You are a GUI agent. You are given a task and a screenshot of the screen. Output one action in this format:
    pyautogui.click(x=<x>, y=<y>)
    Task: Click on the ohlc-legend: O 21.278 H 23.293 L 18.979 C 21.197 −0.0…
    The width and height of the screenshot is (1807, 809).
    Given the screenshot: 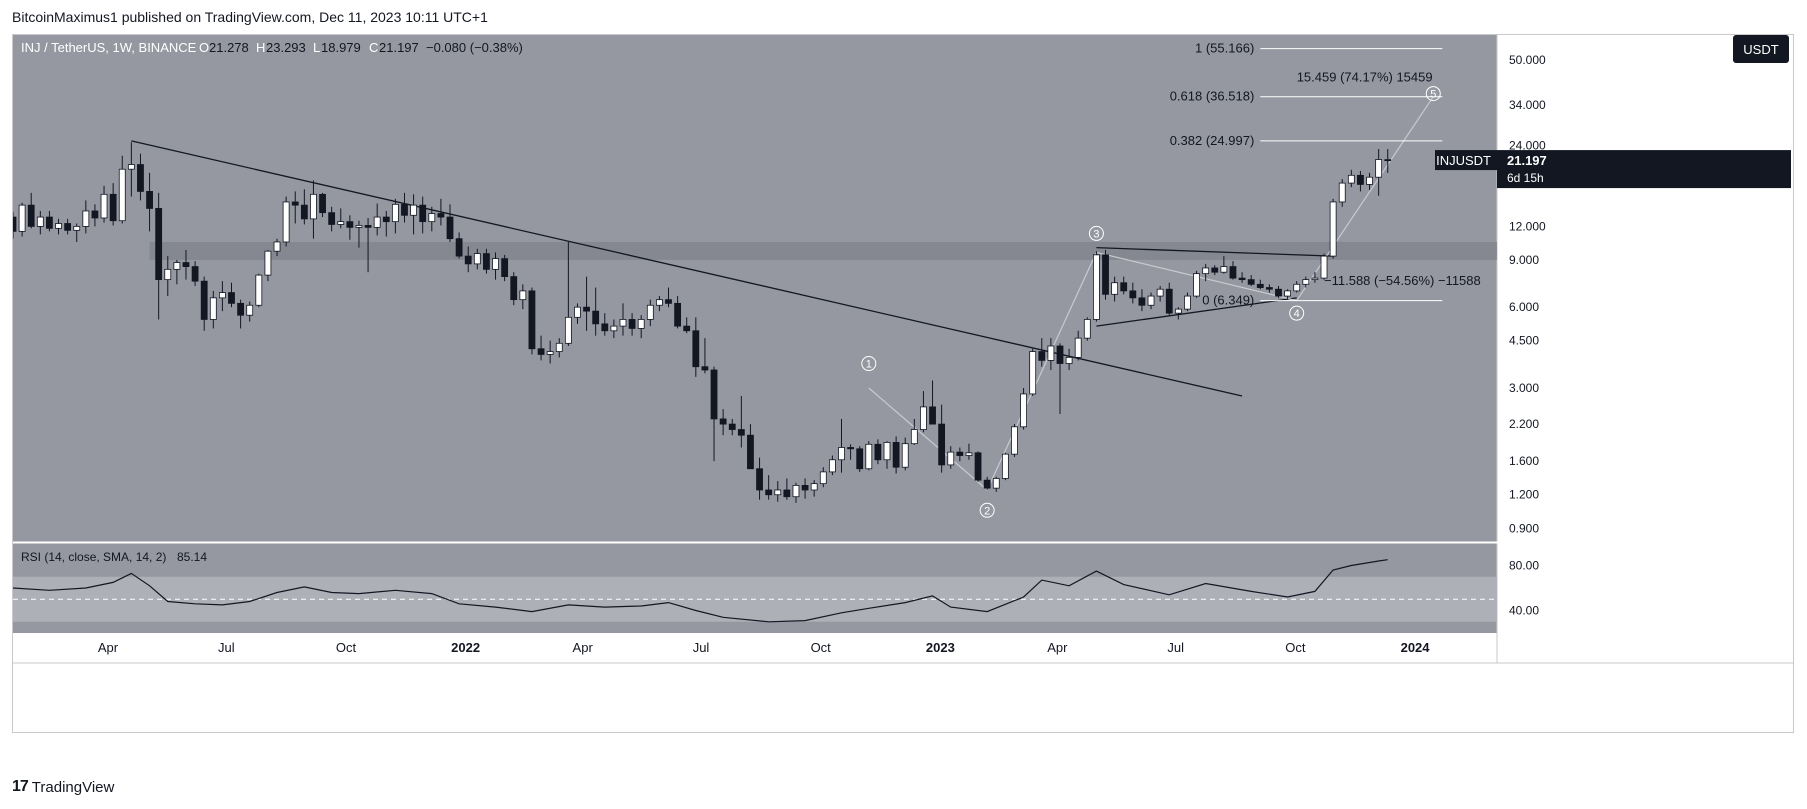 What is the action you would take?
    pyautogui.click(x=361, y=47)
    